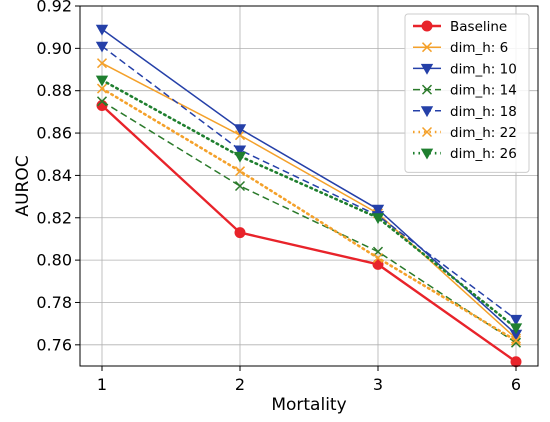 The width and height of the screenshot is (550, 422). I want to click on x-tick-label: 6, so click(516, 384).